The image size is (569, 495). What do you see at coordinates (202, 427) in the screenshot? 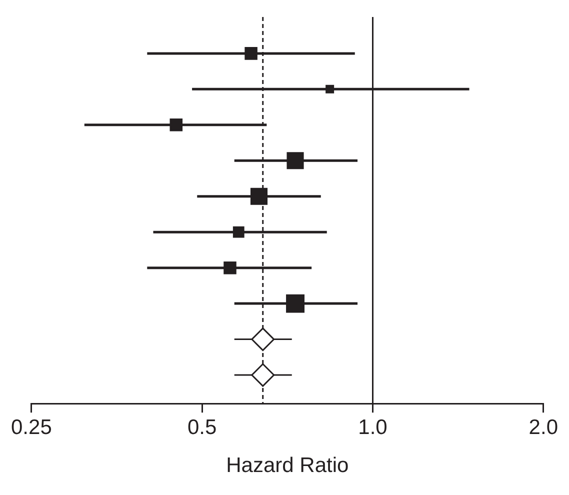
I see `x-tick-label: 0.5` at bounding box center [202, 427].